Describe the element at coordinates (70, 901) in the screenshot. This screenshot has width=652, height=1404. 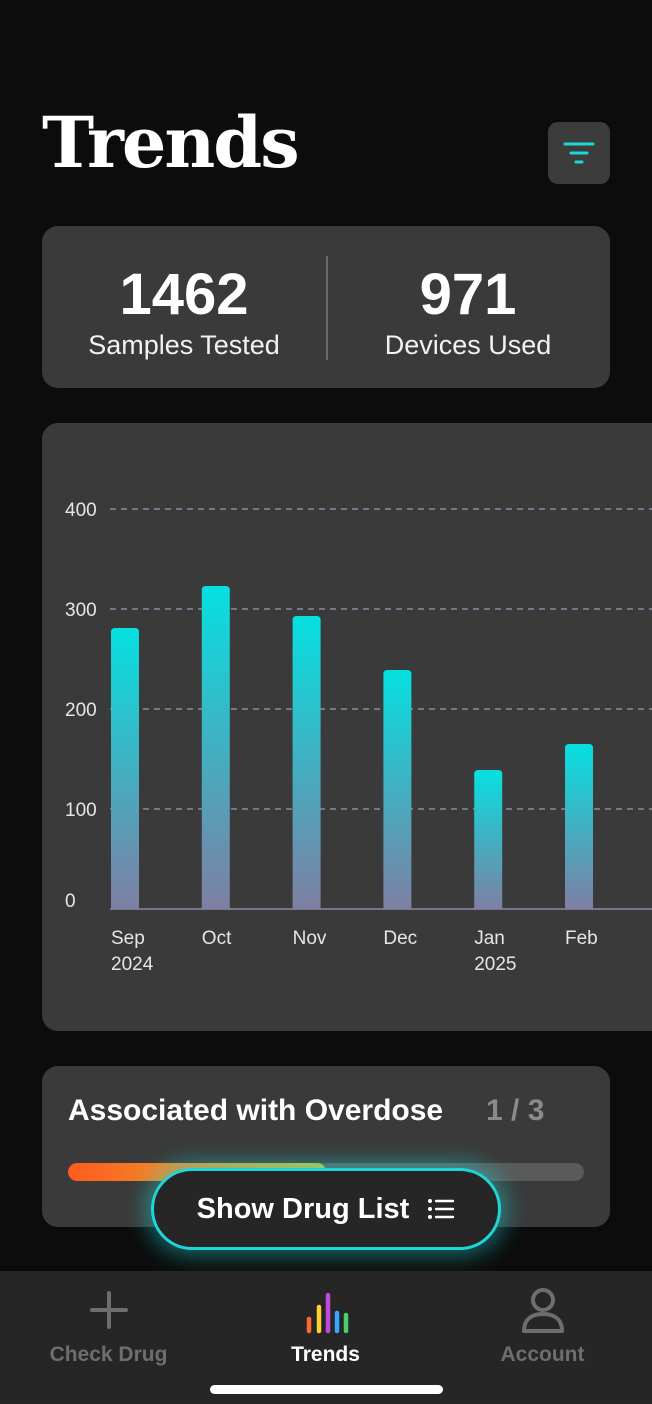
I see `y-tick-label: 0` at that location.